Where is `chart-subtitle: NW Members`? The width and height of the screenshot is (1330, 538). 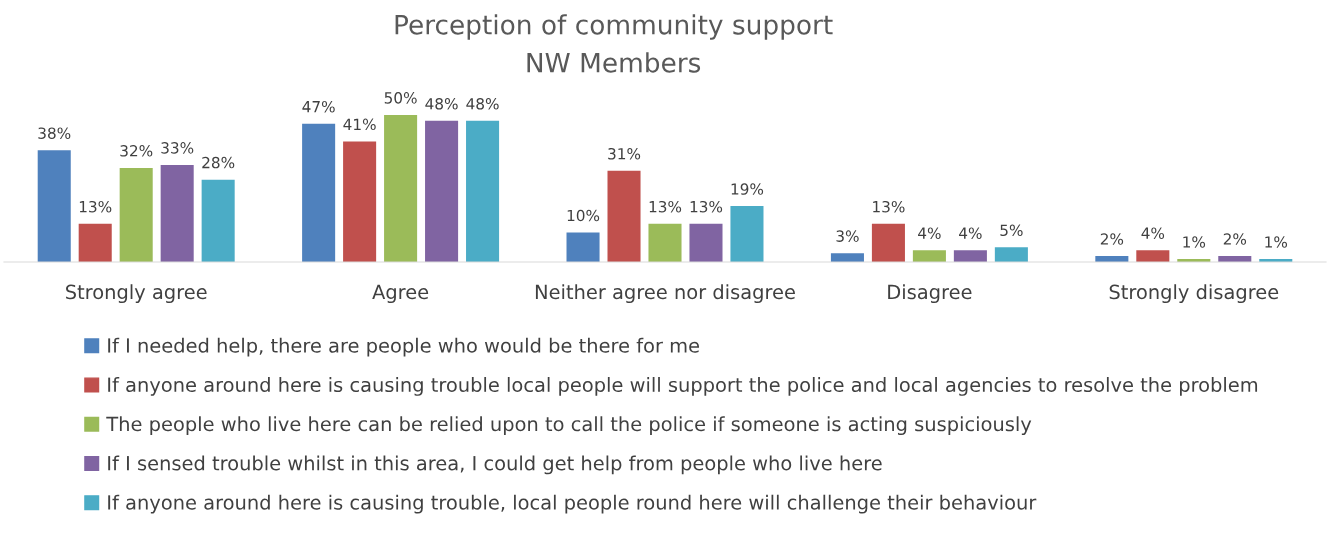
chart-subtitle: NW Members is located at coordinates (614, 62).